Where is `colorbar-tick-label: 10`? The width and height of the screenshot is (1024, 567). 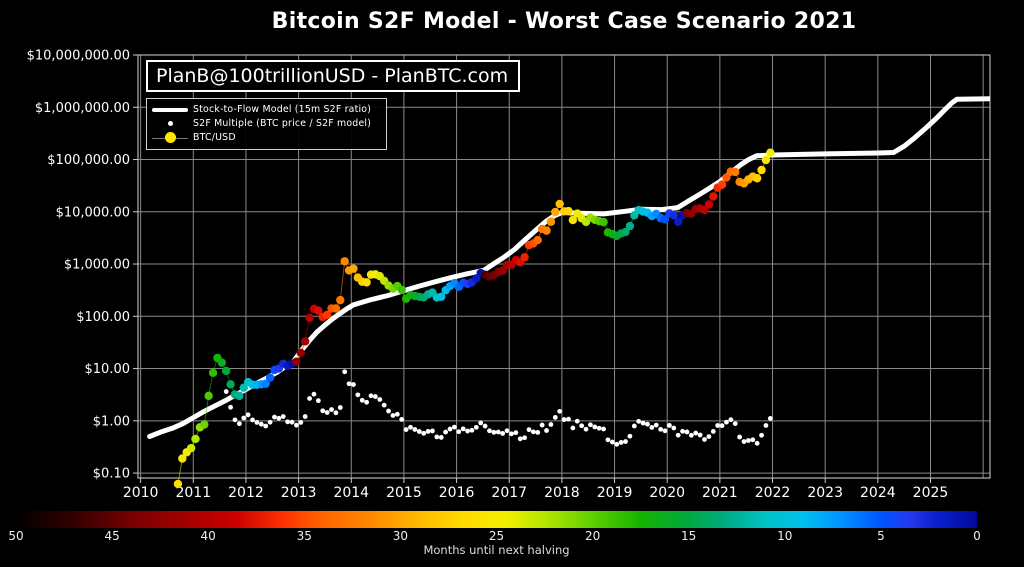 colorbar-tick-label: 10 is located at coordinates (785, 536).